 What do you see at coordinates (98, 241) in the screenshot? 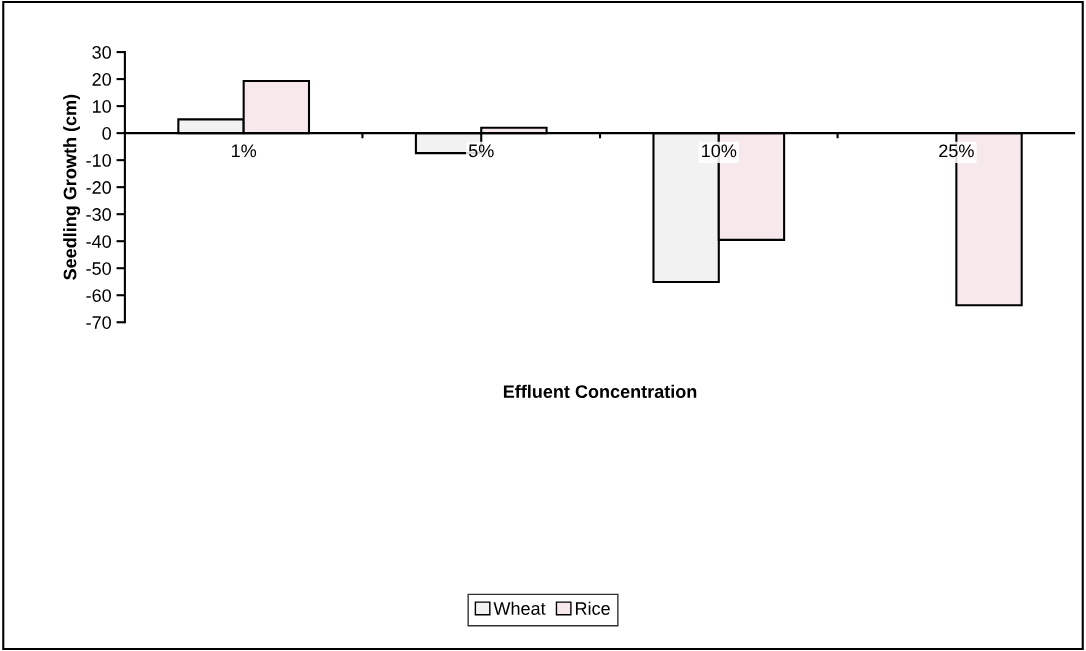
I see `y-tick-label: -40` at bounding box center [98, 241].